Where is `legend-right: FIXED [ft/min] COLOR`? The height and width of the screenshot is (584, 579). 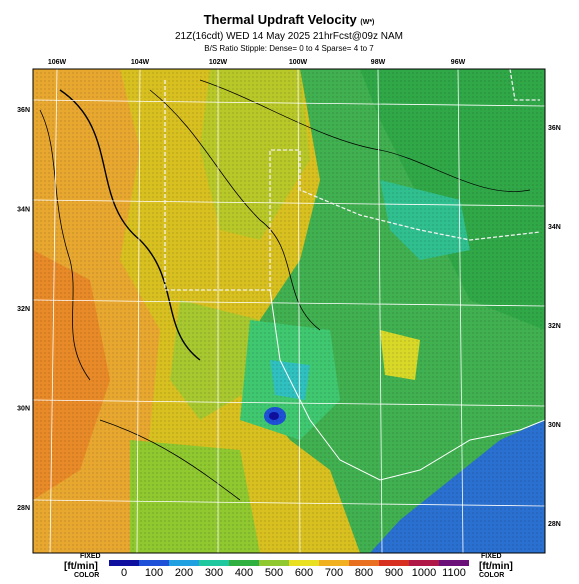
legend-right: FIXED [ft/min] COLOR is located at coordinates (496, 566).